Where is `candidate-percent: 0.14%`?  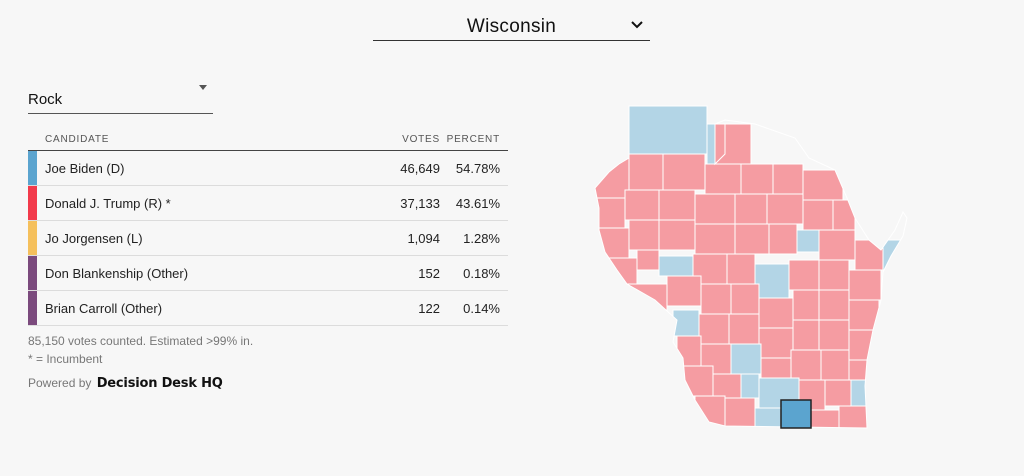
candidate-percent: 0.14% is located at coordinates (481, 308).